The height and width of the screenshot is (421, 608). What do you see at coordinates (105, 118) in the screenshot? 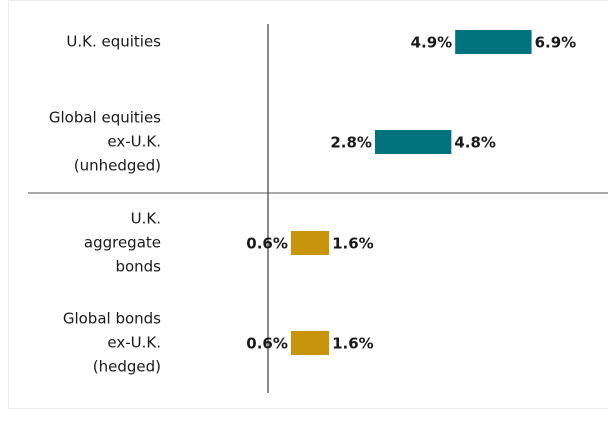
I see `category-label: Global equities` at bounding box center [105, 118].